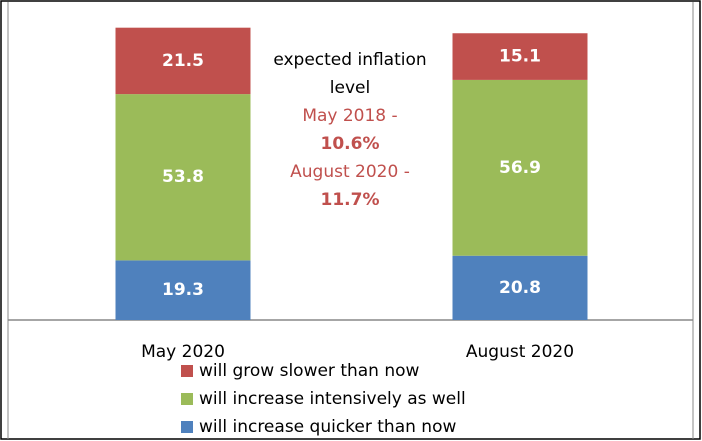 The height and width of the screenshot is (441, 702). I want to click on value-label: 56.9, so click(520, 168).